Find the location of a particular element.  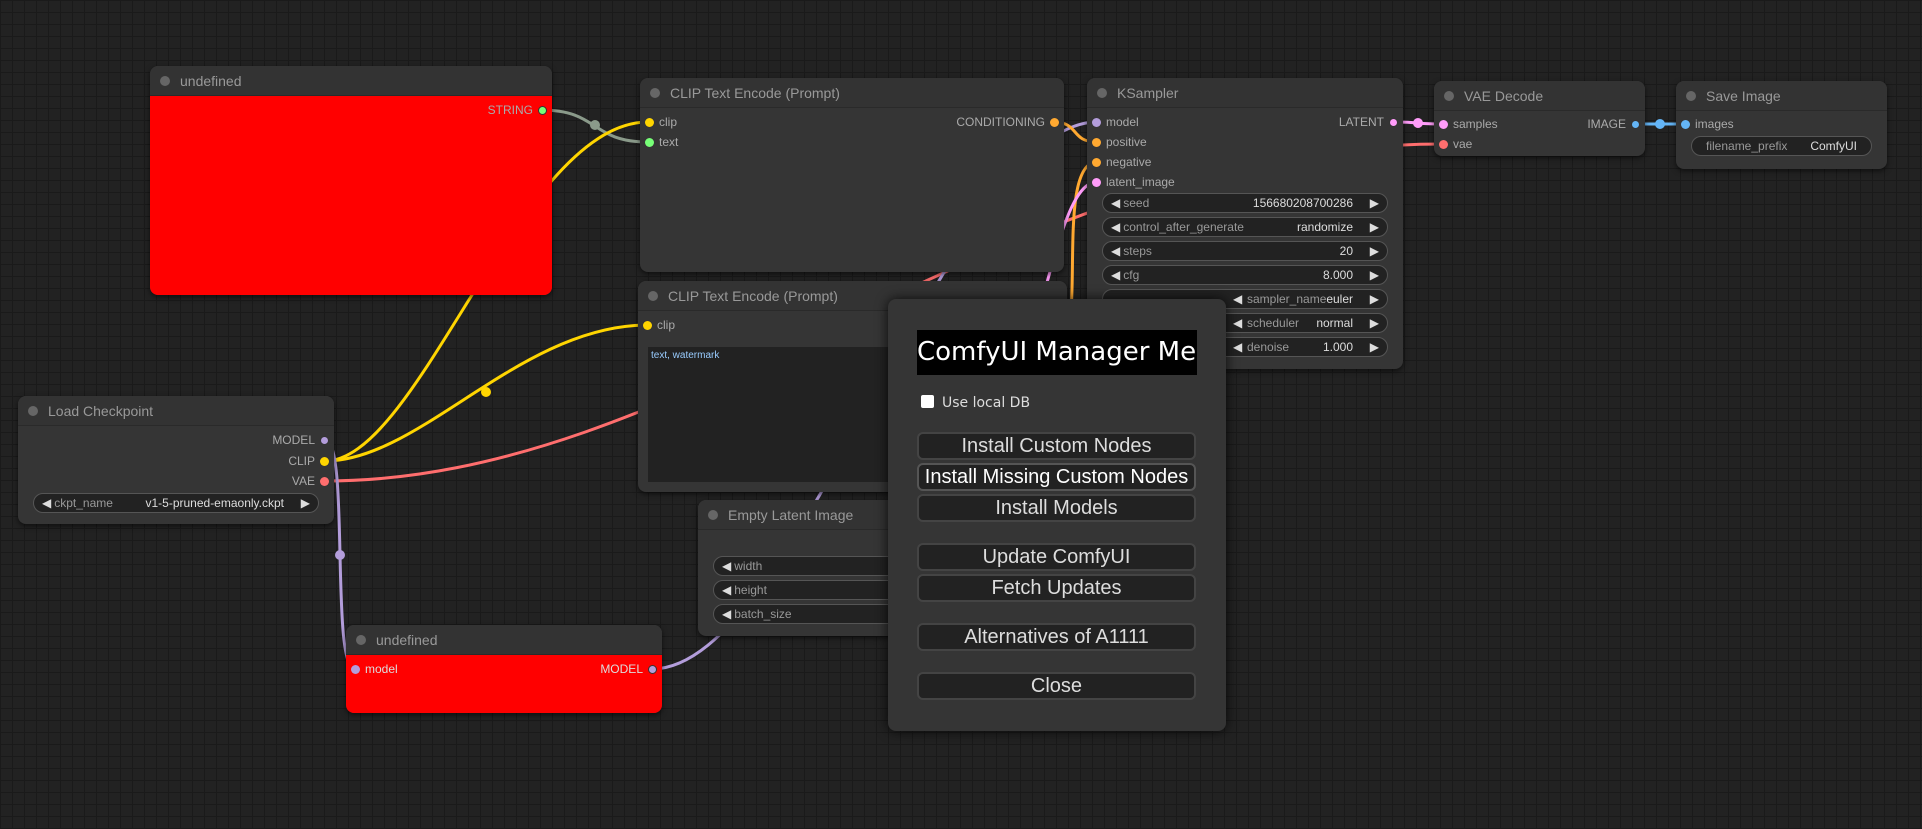

error-highlight is located at coordinates (504, 684).